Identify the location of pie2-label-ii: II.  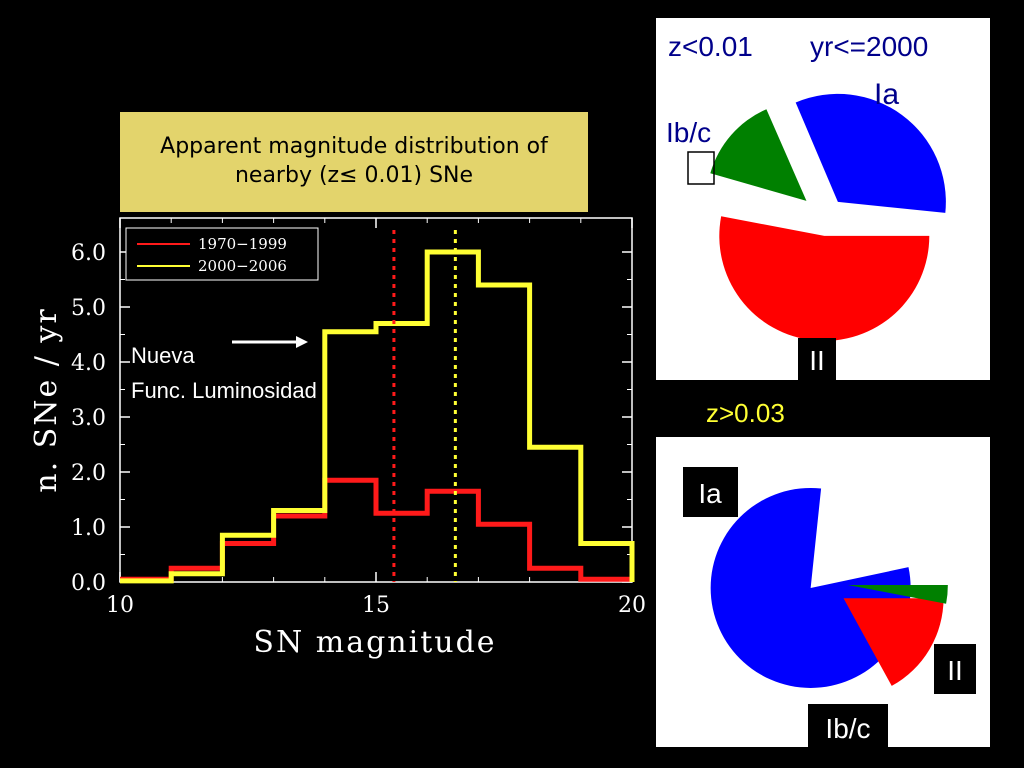
(955, 670).